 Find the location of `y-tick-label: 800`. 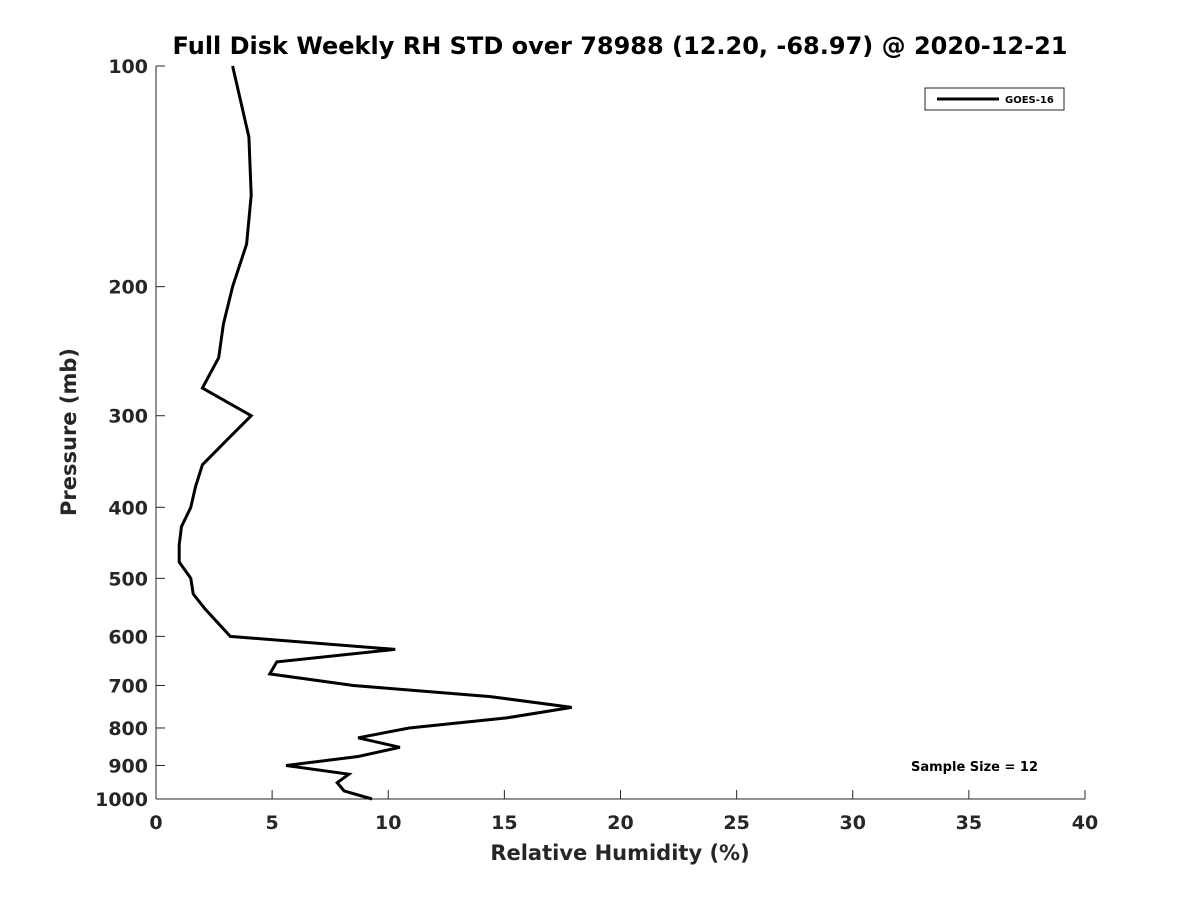

y-tick-label: 800 is located at coordinates (128, 729).